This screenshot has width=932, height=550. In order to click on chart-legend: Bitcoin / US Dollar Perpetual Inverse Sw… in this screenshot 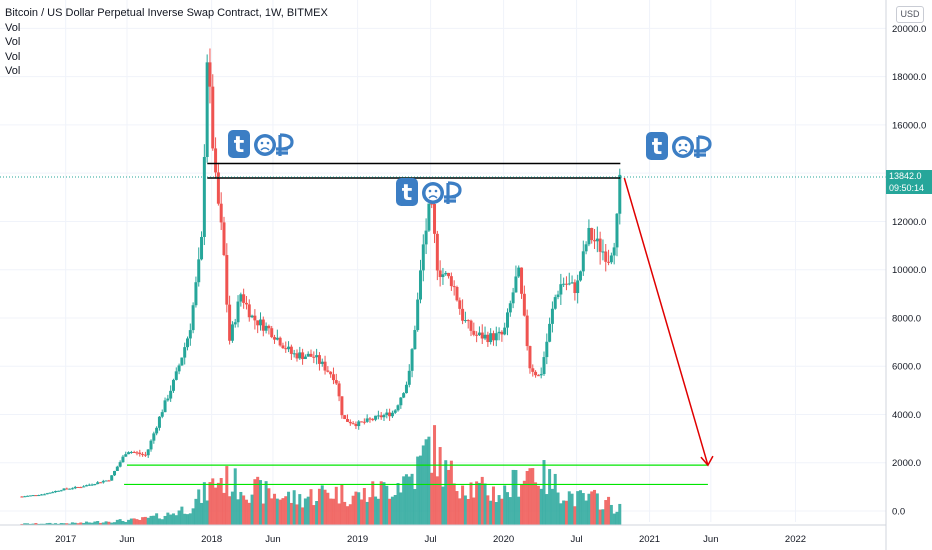, I will do `click(166, 42)`.